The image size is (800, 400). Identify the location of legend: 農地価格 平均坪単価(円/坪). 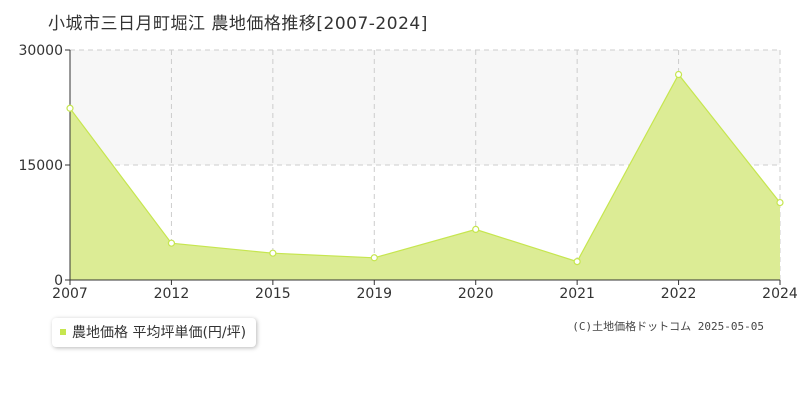
(154, 332).